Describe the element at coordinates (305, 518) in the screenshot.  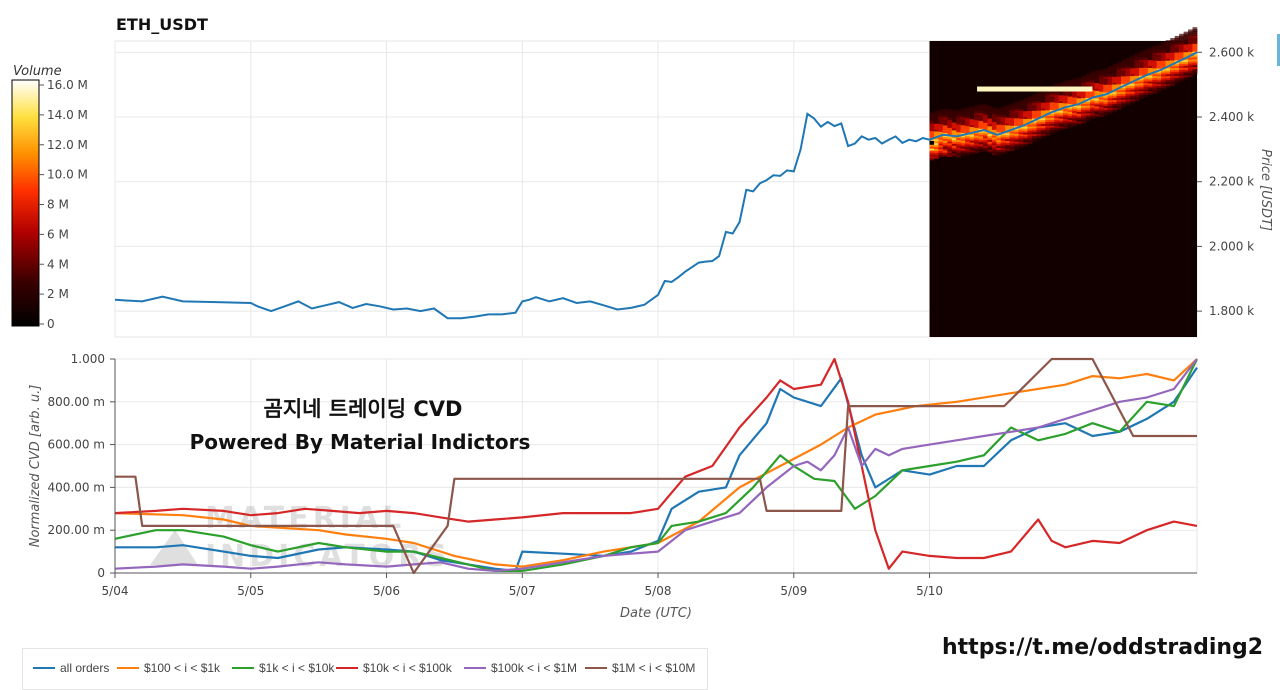
I see `svg-text: MATERIAL` at that location.